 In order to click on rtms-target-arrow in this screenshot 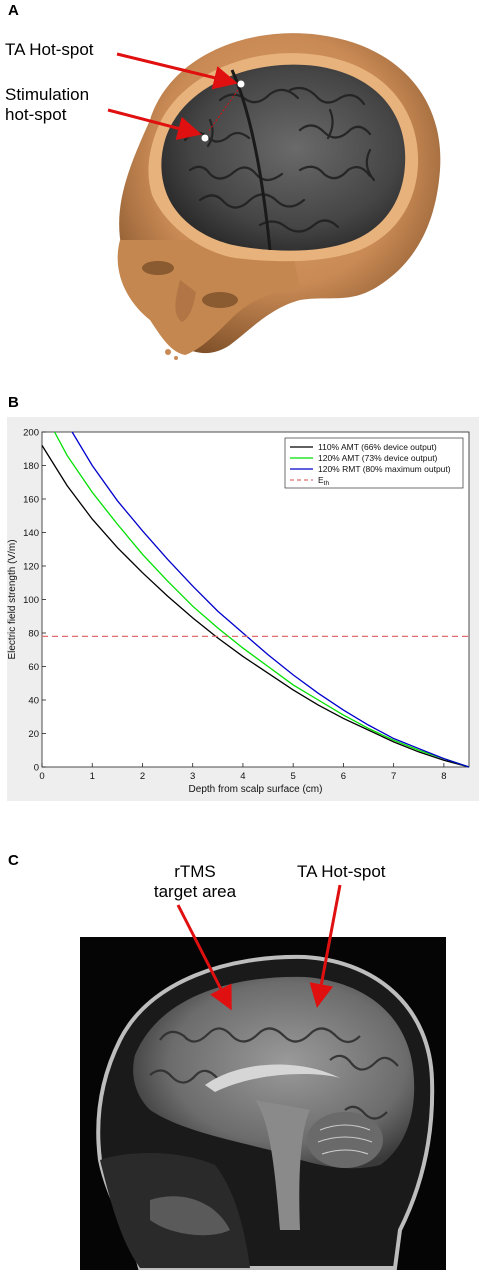, I will do `click(204, 957)`.